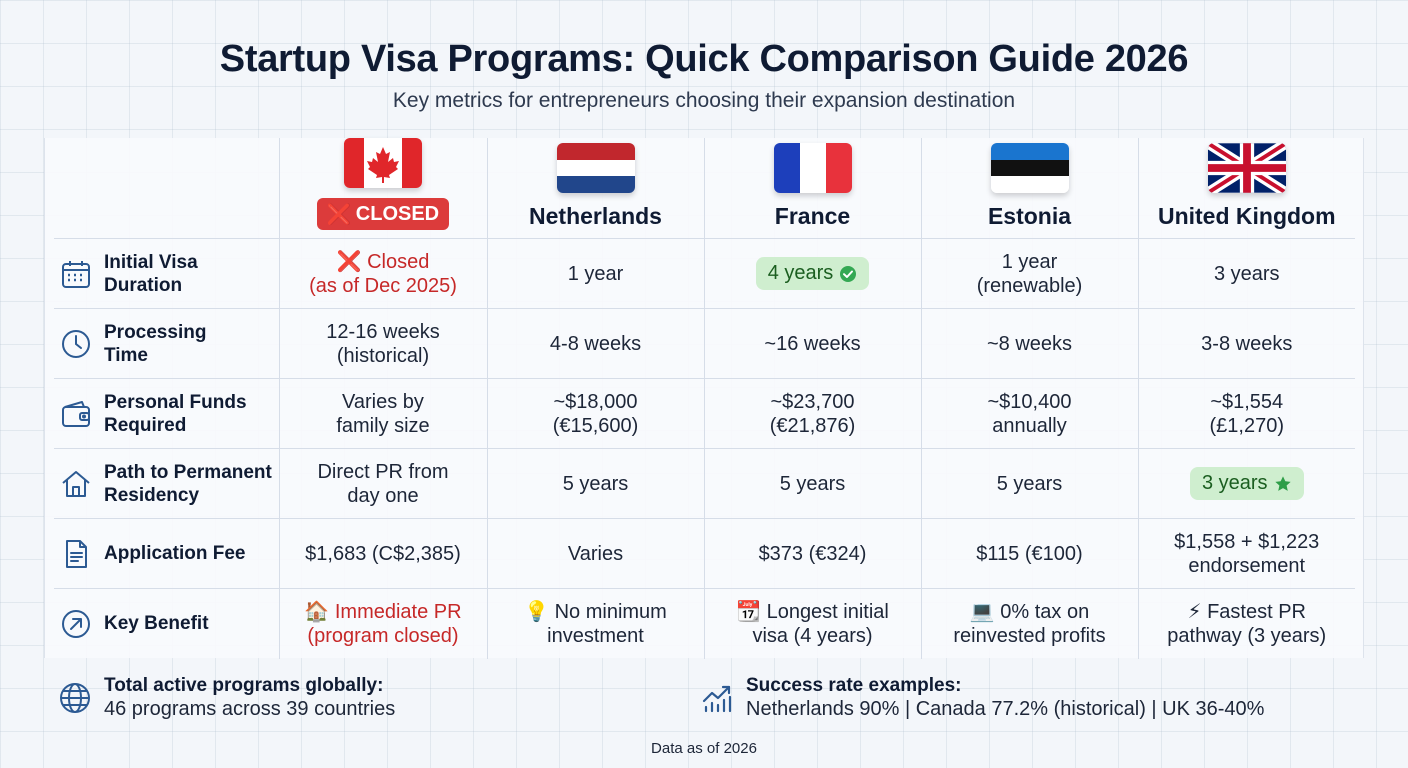  Describe the element at coordinates (704, 748) in the screenshot. I see `data-note: Data as of 2026` at that location.